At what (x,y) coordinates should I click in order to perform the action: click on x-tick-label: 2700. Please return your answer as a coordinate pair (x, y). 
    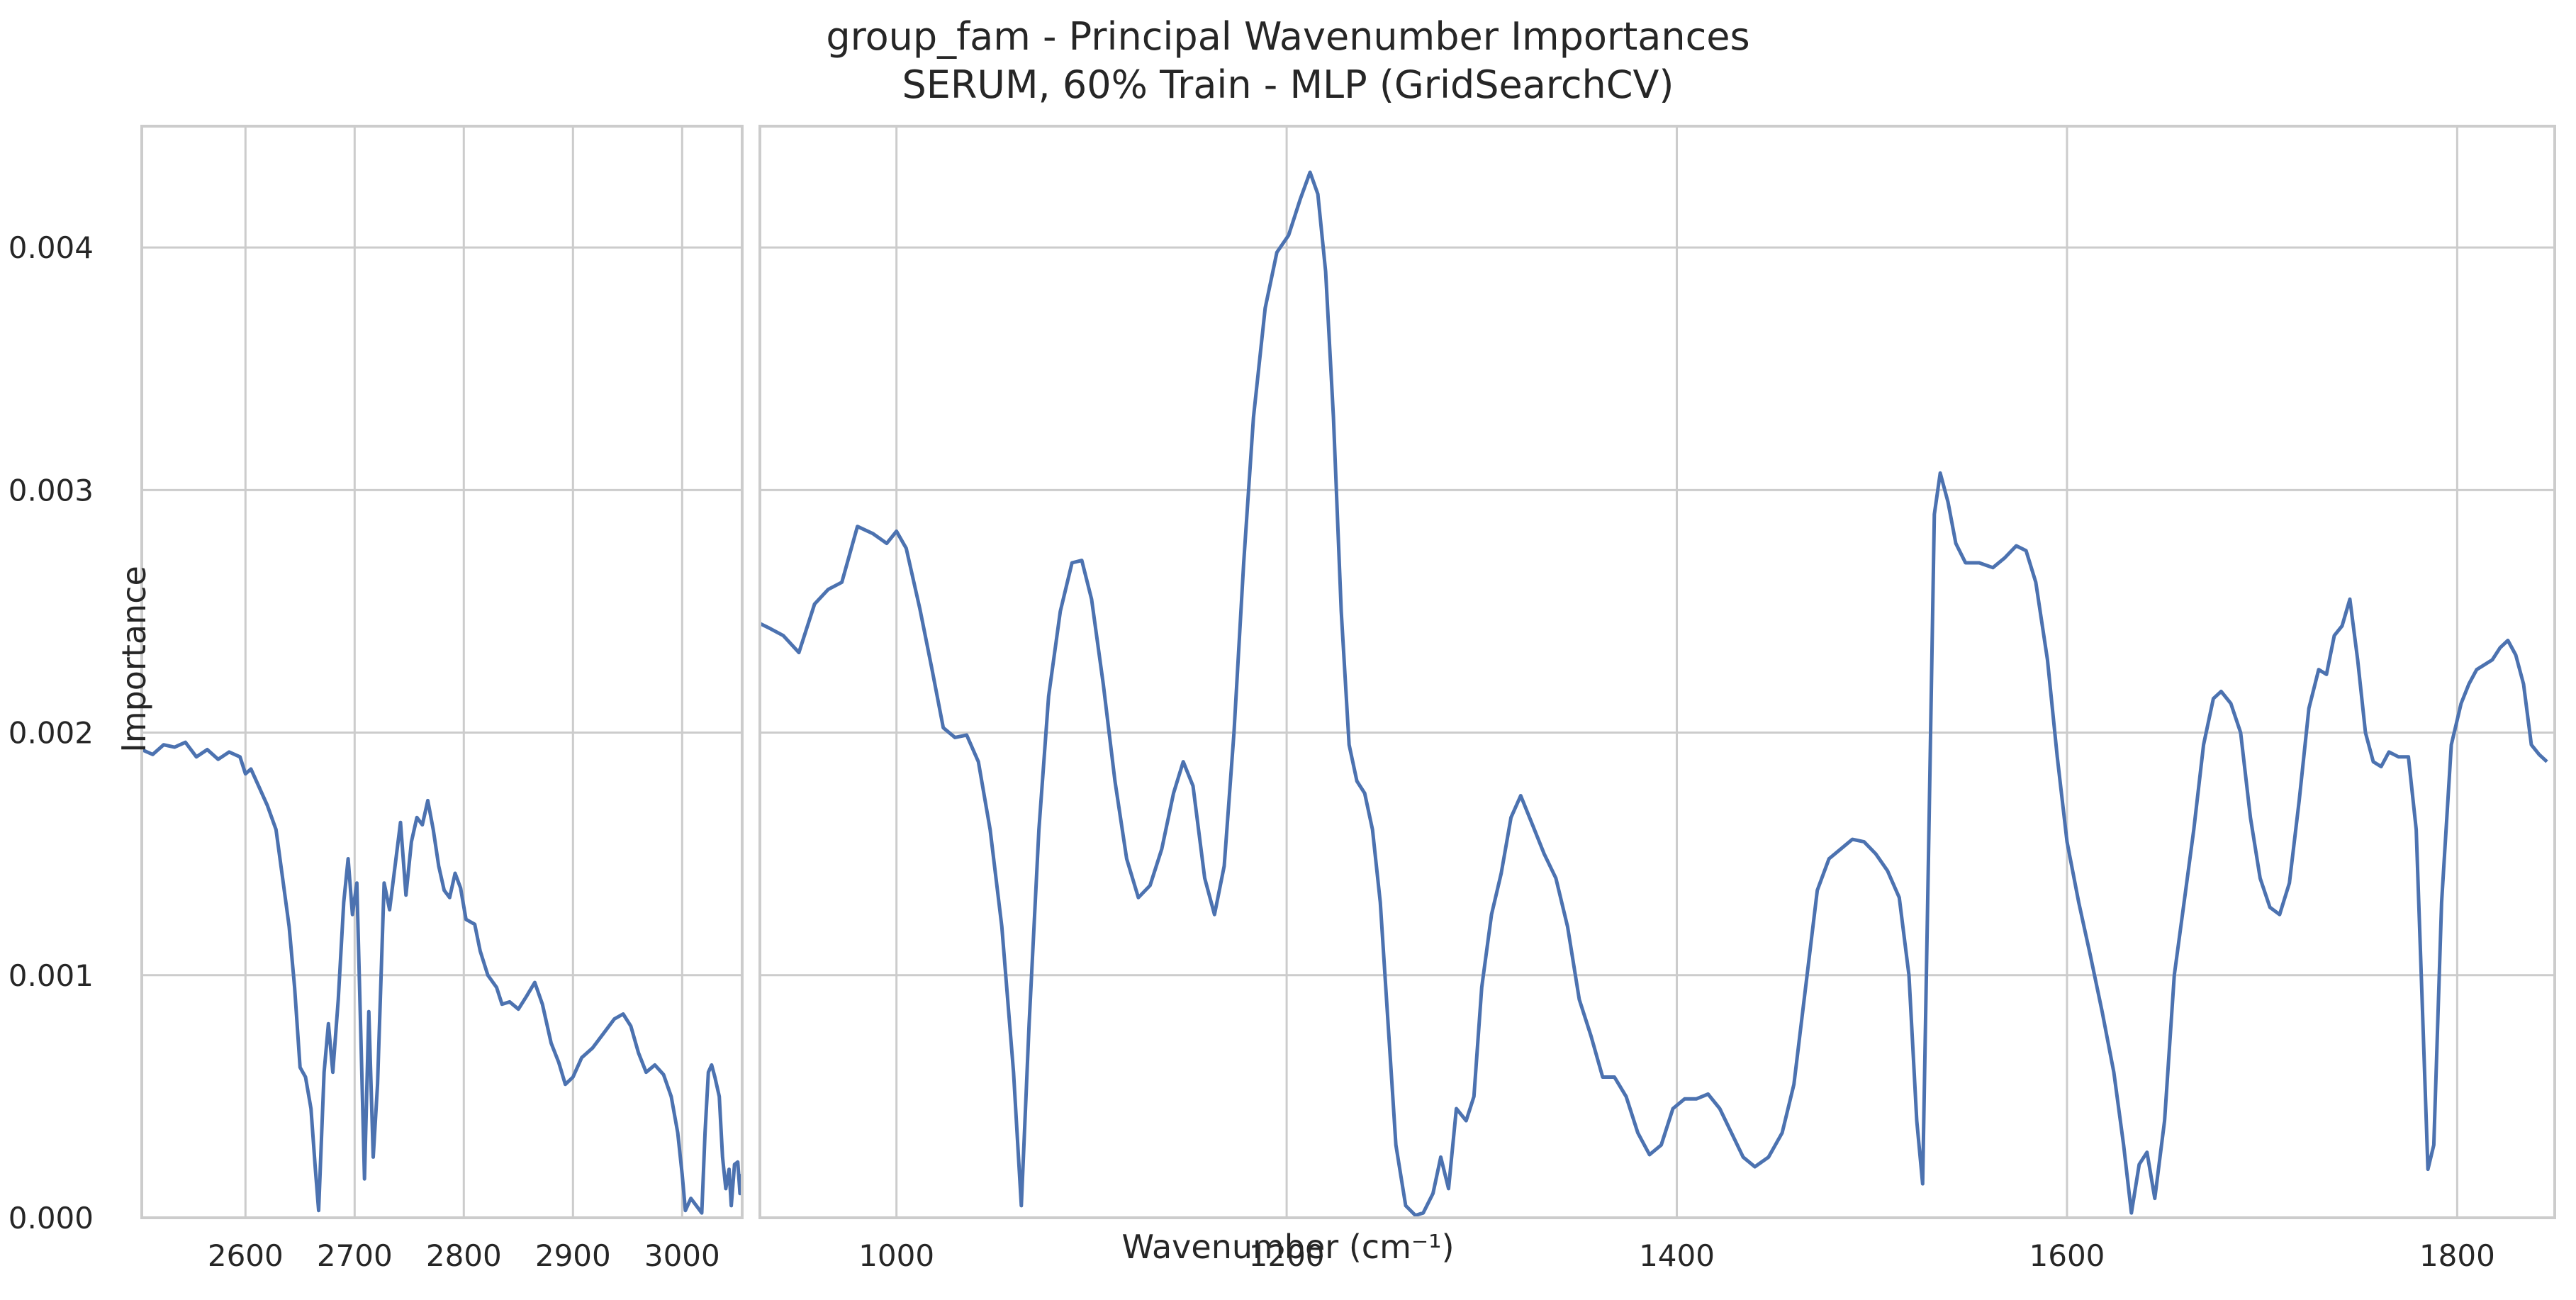
    Looking at the image, I should click on (355, 1255).